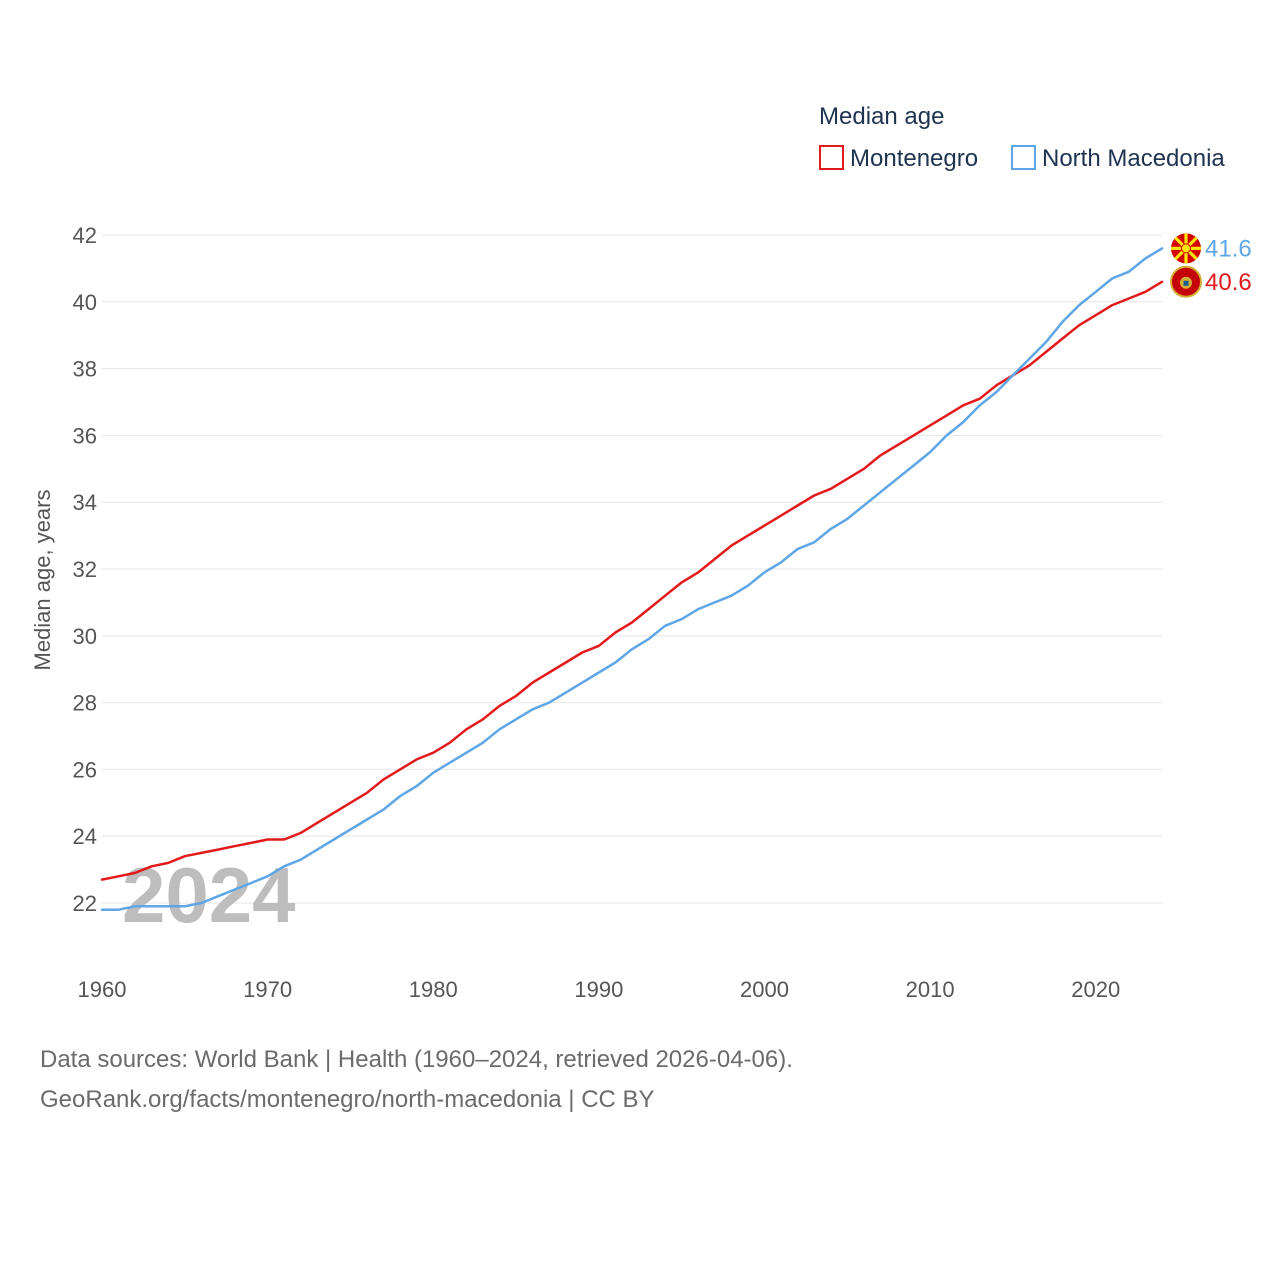 The image size is (1280, 1280). I want to click on y-tick-label: 26, so click(85, 769).